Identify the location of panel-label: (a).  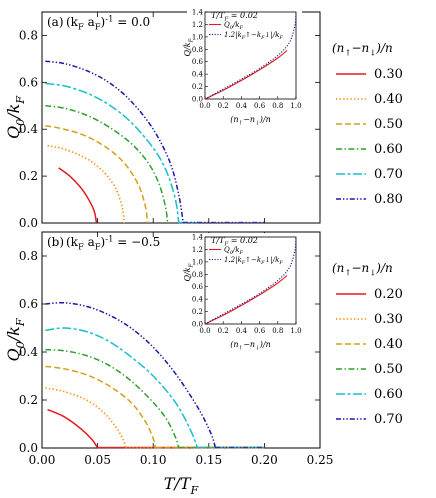
(55, 22).